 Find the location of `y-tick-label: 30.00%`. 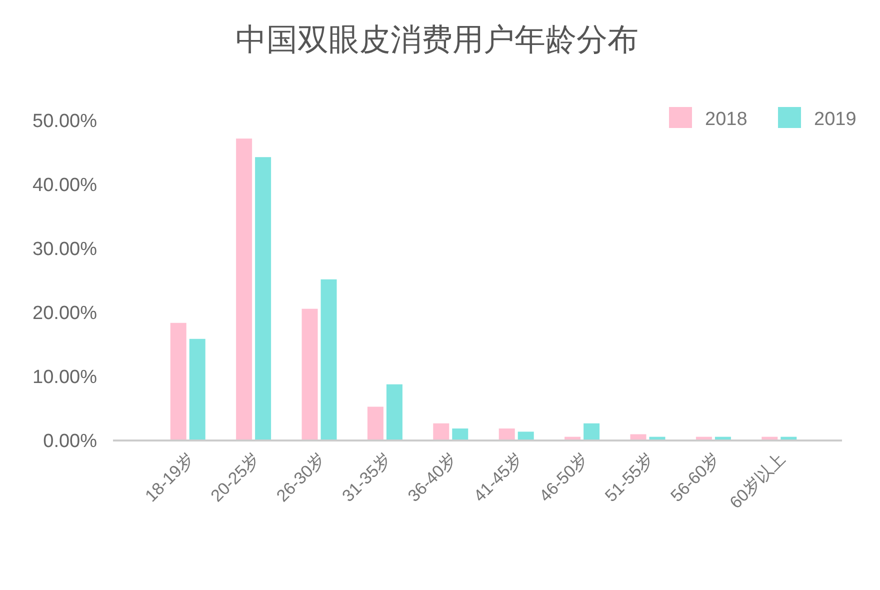

y-tick-label: 30.00% is located at coordinates (65, 249).